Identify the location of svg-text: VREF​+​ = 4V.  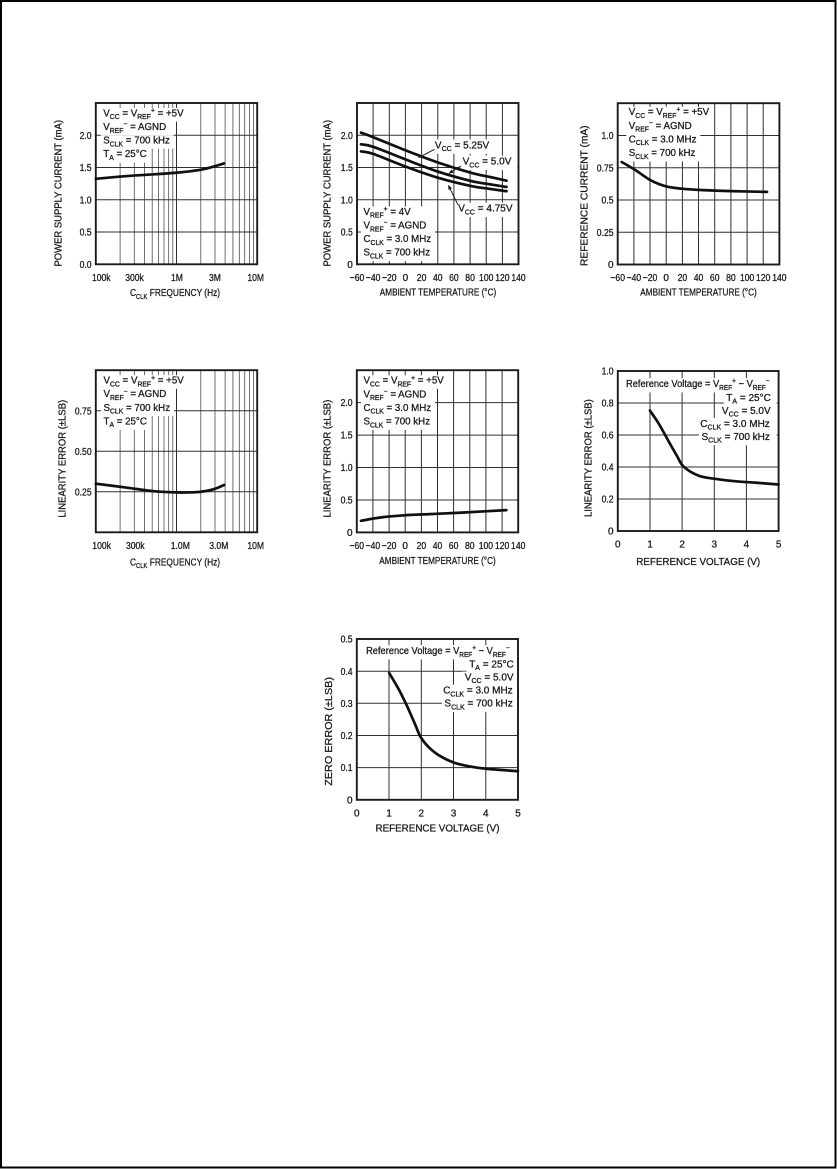
(388, 213).